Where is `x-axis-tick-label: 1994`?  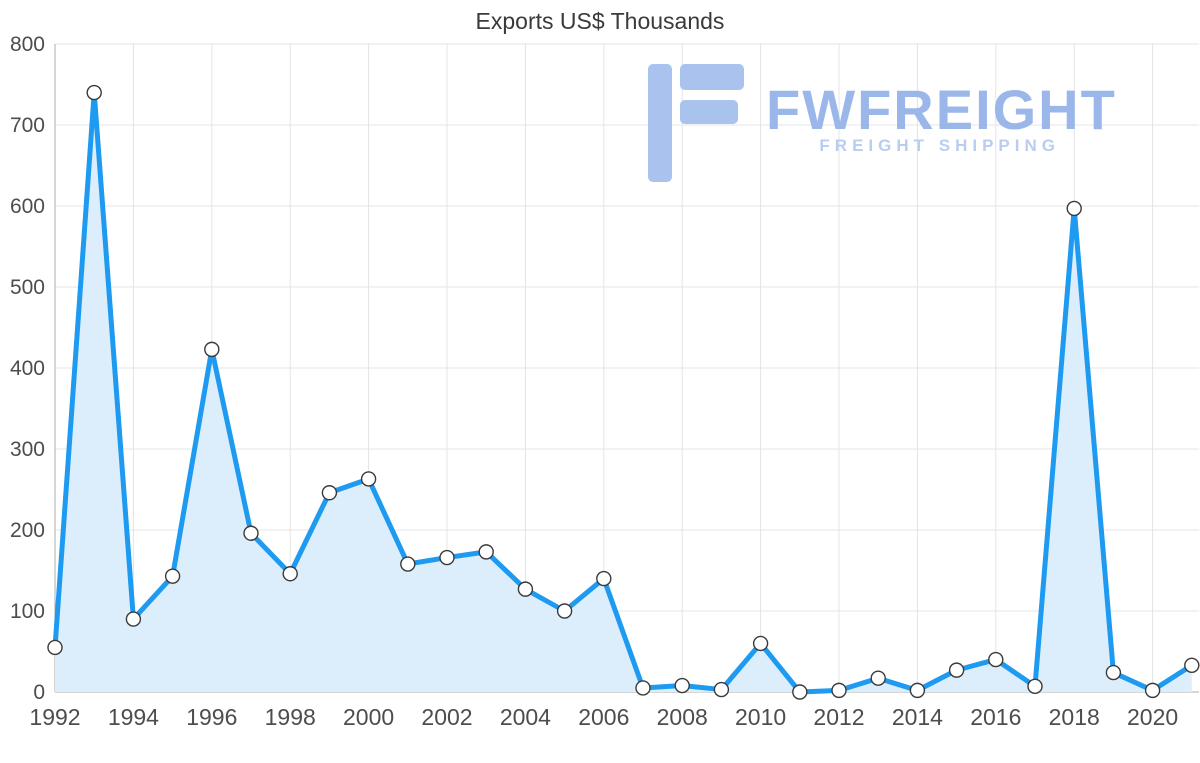
x-axis-tick-label: 1994 is located at coordinates (133, 717).